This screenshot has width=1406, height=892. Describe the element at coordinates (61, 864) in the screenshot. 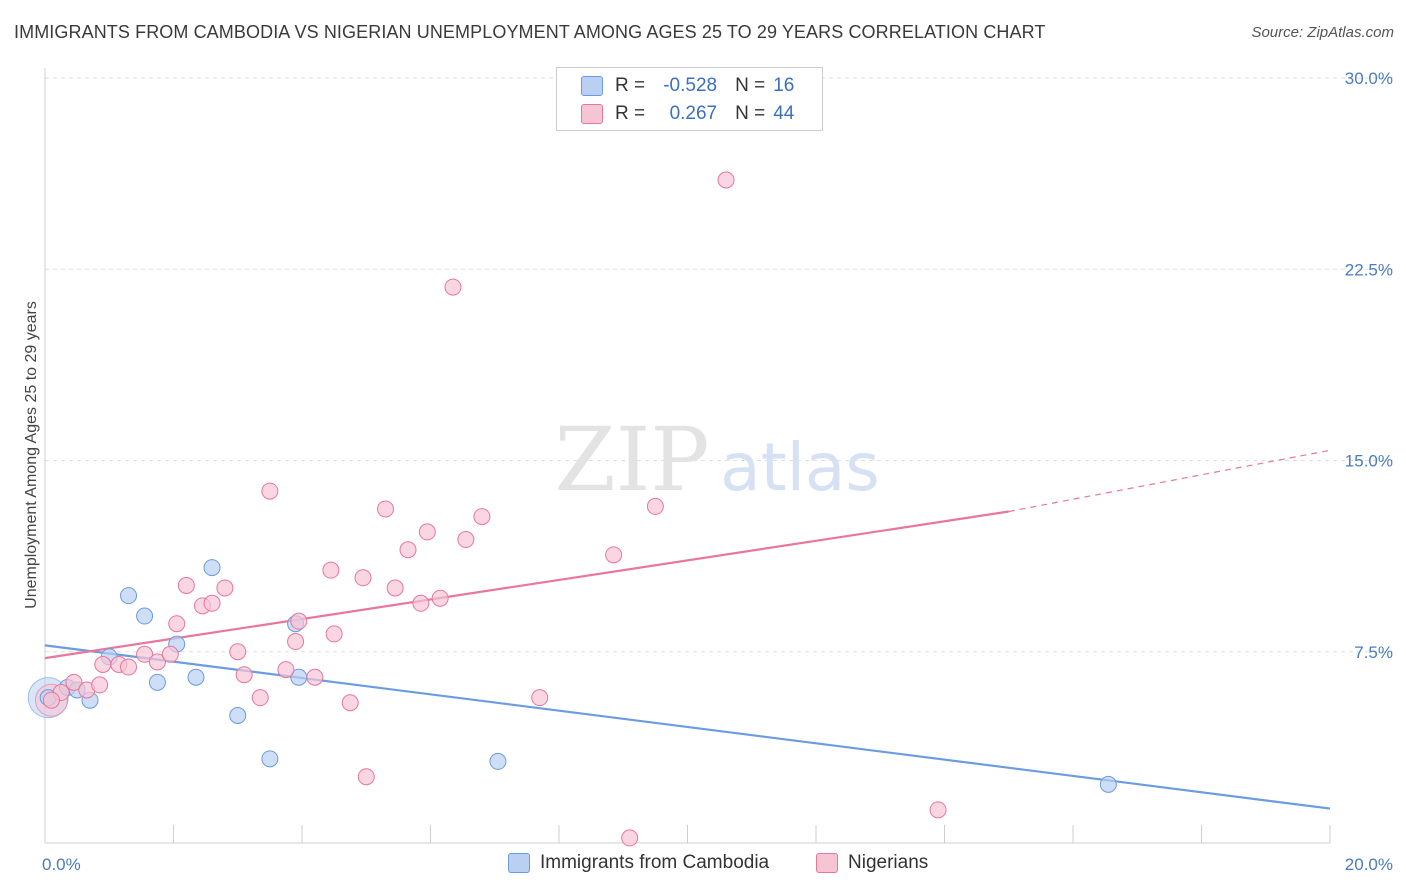

I see `x-tick-label-min: 0.0%` at that location.